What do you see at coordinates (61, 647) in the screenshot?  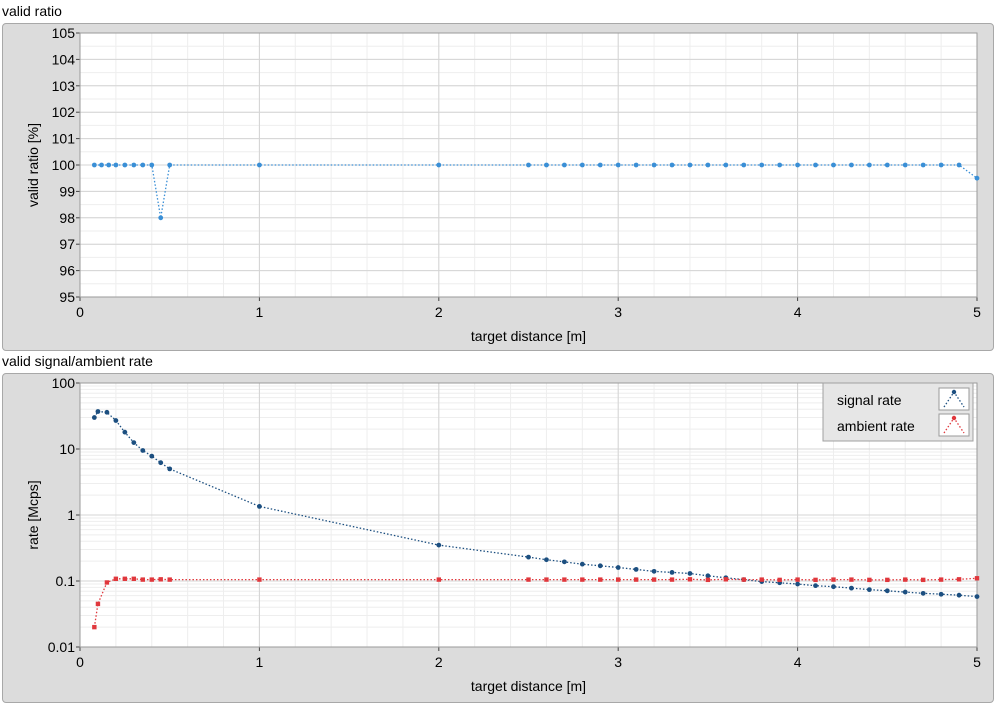 I see `y-tick-label: 0.01` at bounding box center [61, 647].